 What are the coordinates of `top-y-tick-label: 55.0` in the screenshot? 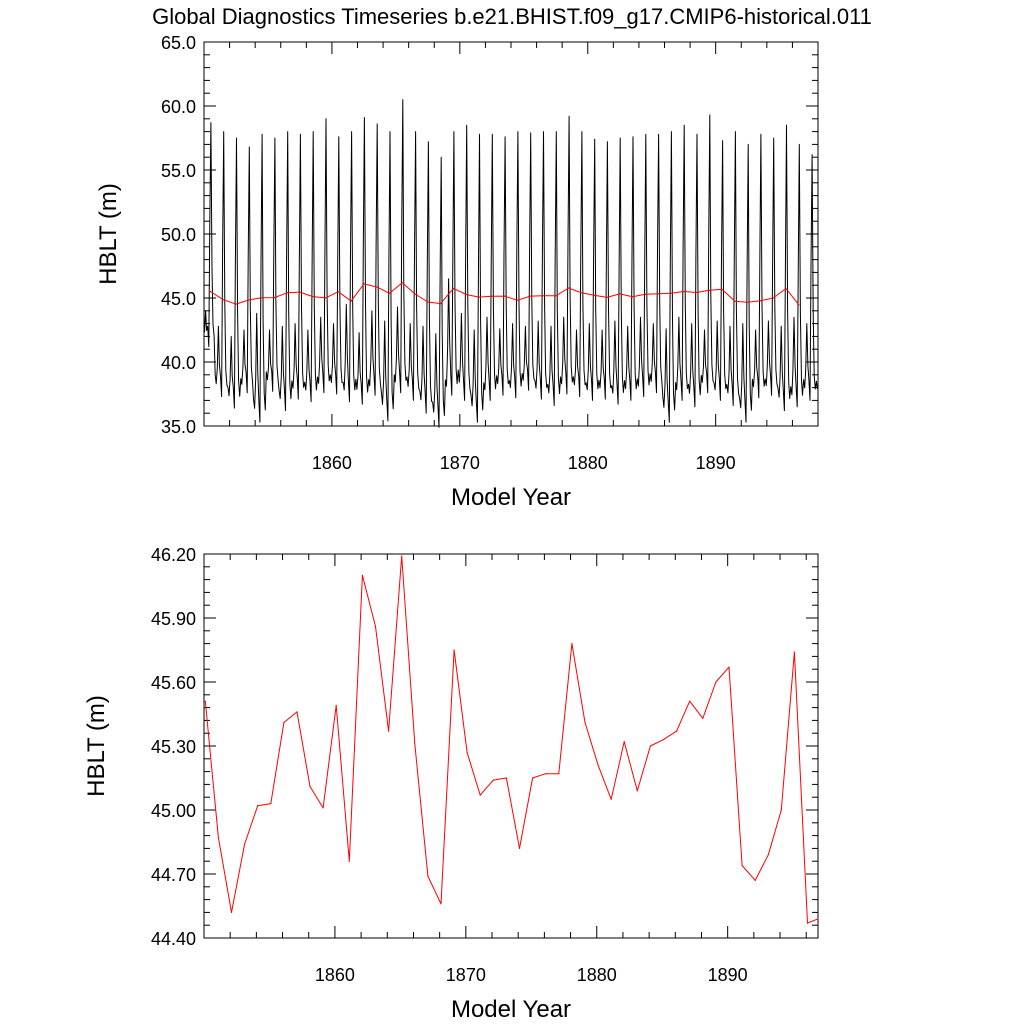 It's located at (178, 171).